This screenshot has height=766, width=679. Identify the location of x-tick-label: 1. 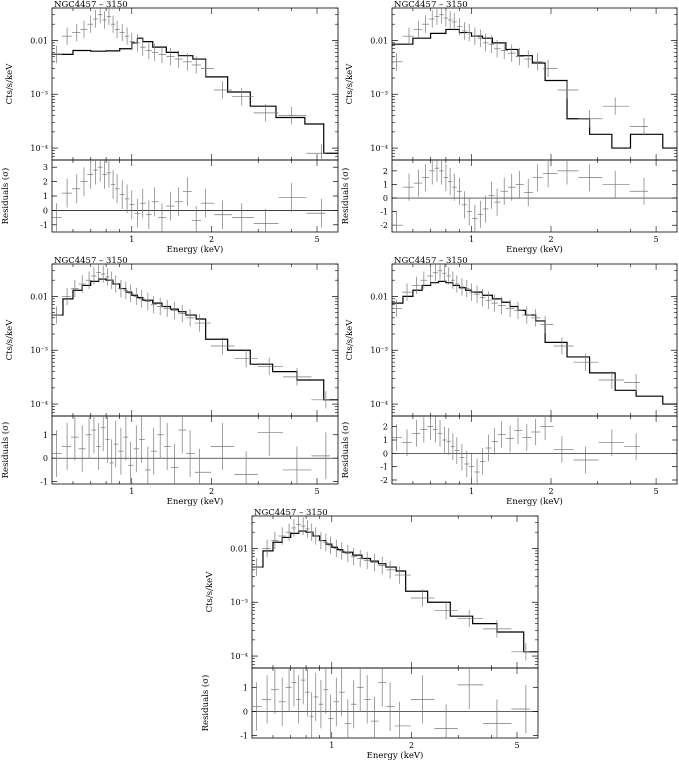
(471, 491).